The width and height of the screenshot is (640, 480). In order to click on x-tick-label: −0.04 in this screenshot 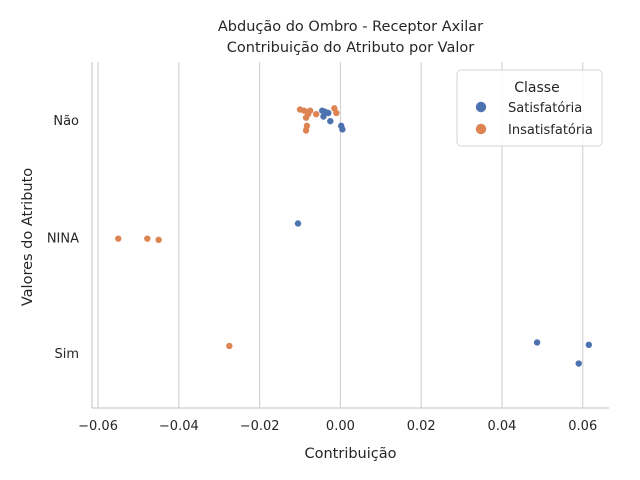, I will do `click(179, 426)`.